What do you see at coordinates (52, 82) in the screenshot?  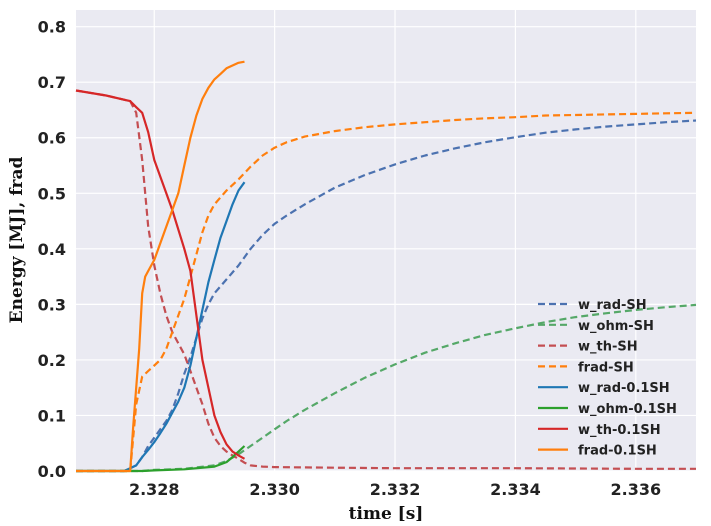 I see `y-tick-label: 0.7` at bounding box center [52, 82].